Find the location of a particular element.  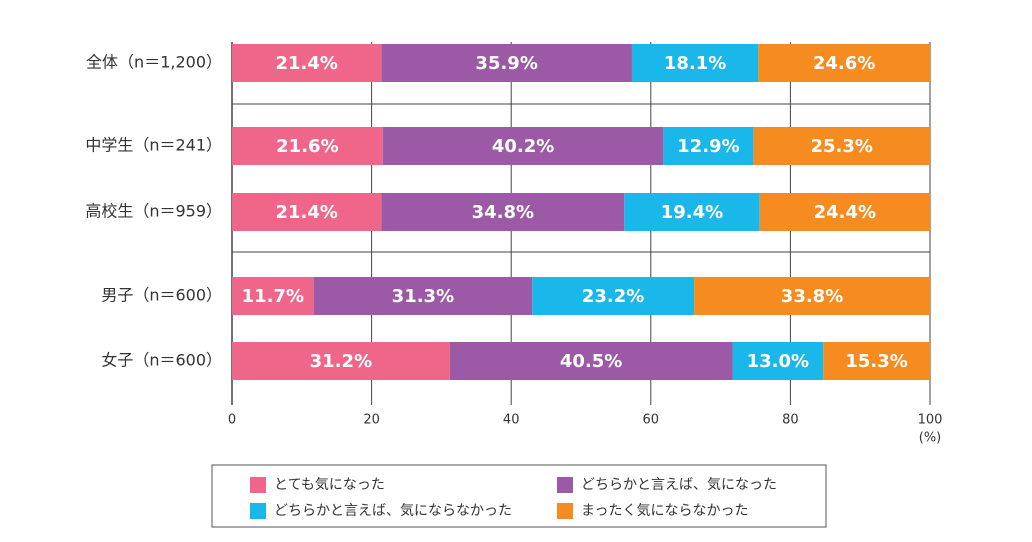

value-label: 40.5% is located at coordinates (591, 361).